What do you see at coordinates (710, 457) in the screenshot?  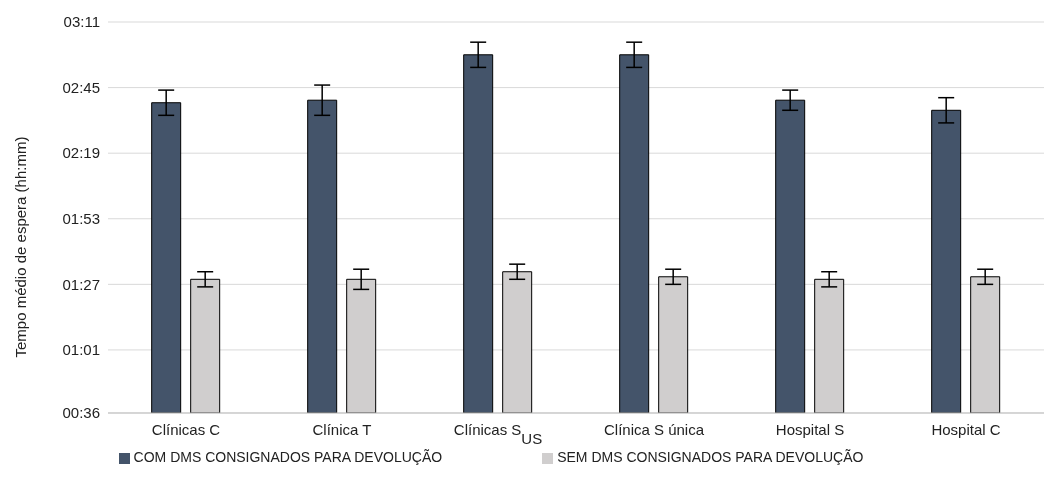 I see `legend-label: SEM DMS CONSIGNADOS PARA DEVOLUÇÃO` at bounding box center [710, 457].